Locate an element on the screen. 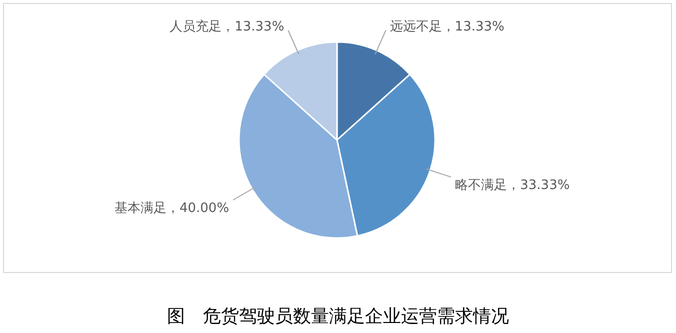 The height and width of the screenshot is (333, 676). slice-label: 基本满足，40.00% is located at coordinates (172, 208).